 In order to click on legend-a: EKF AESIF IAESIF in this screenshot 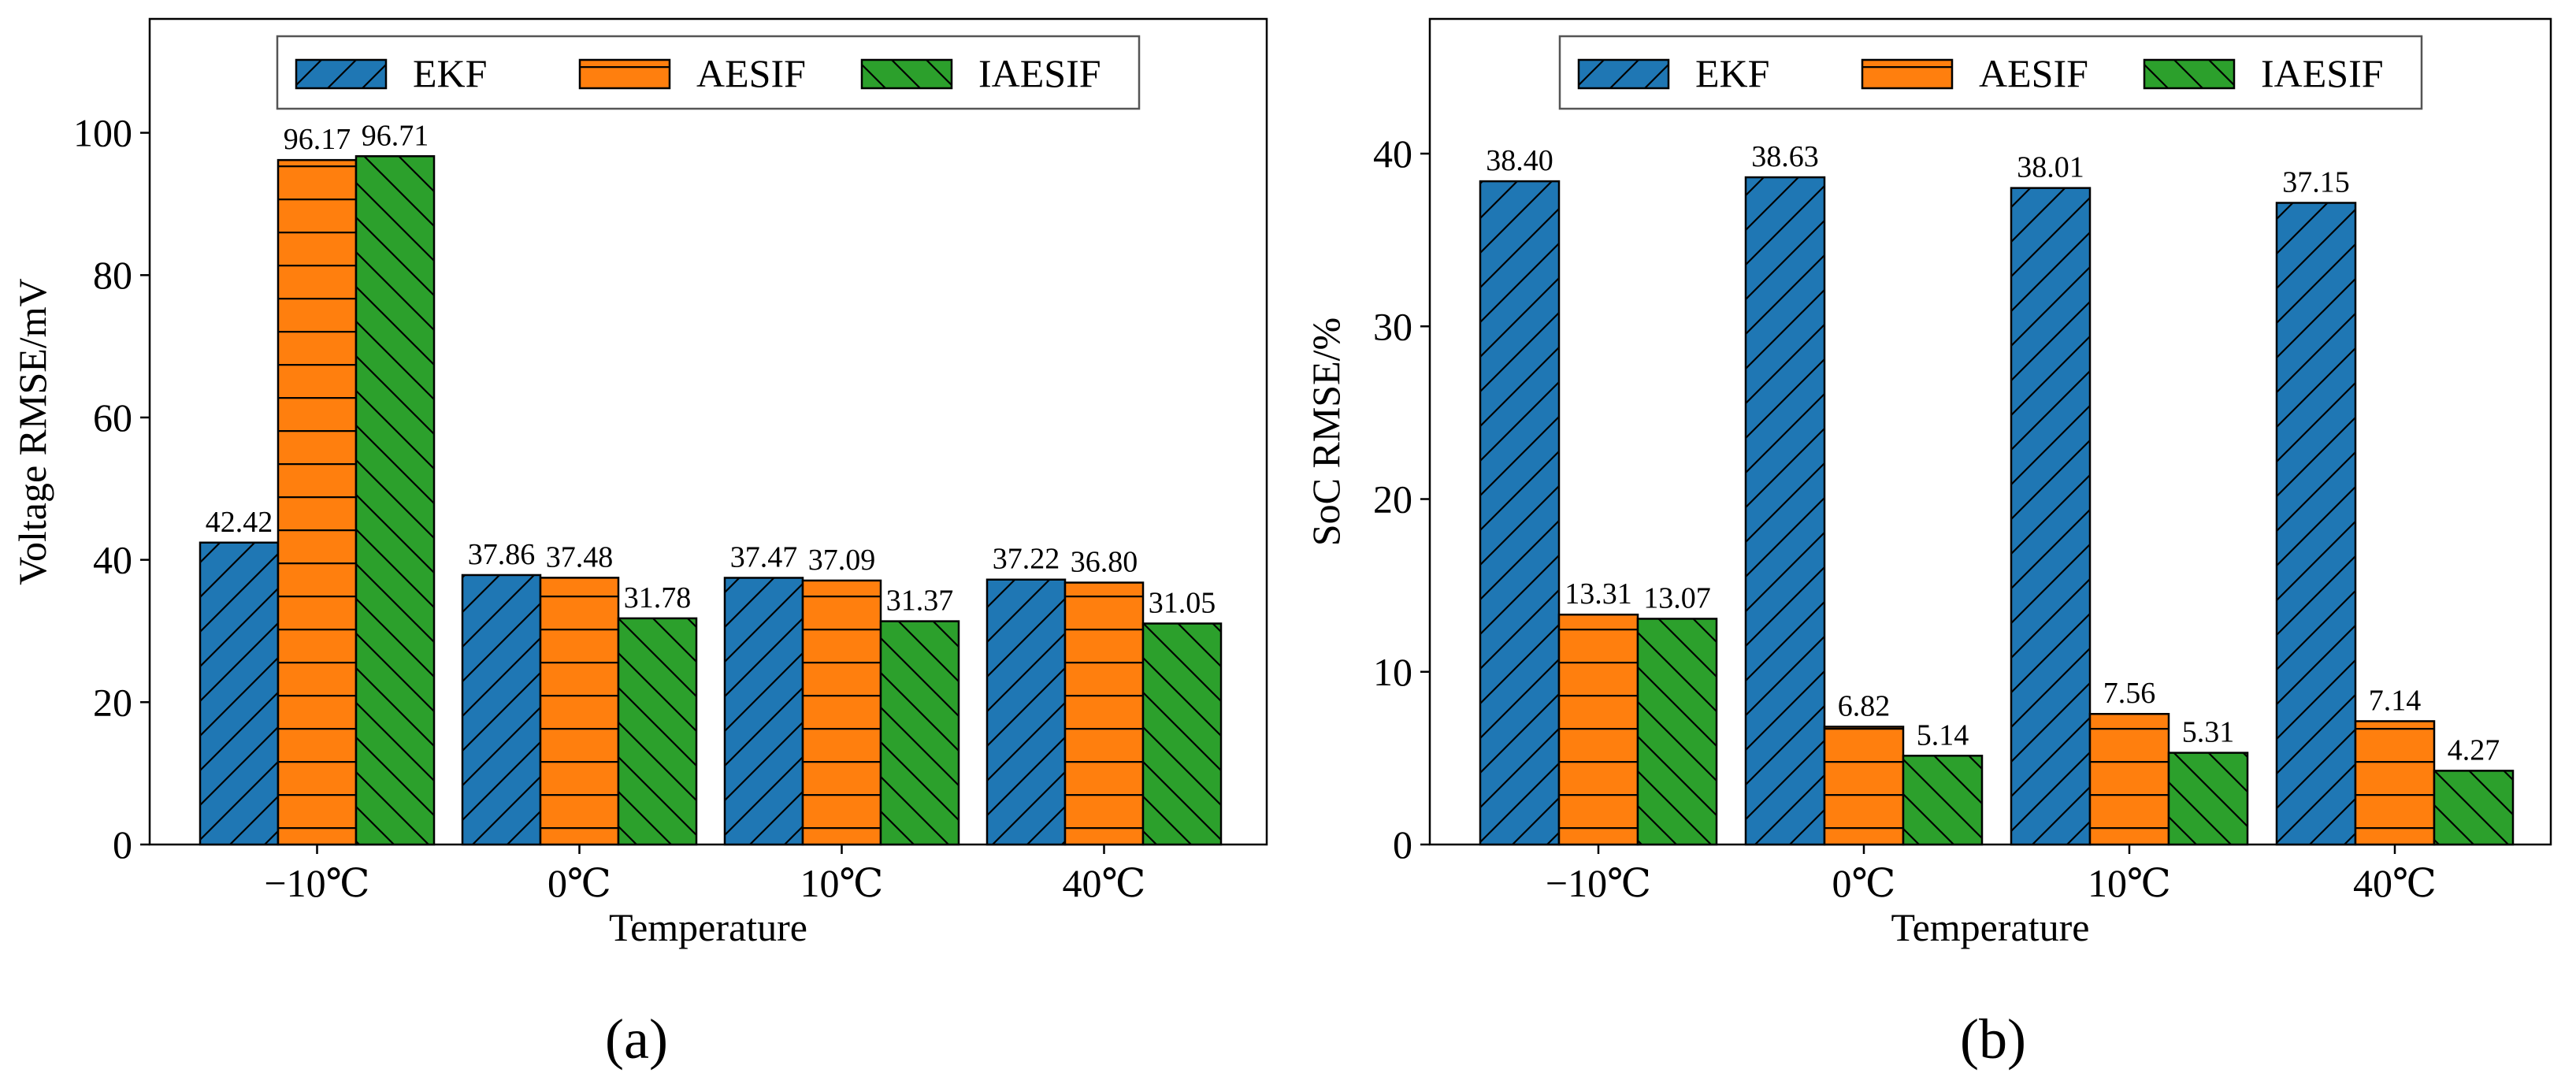, I will do `click(708, 72)`.